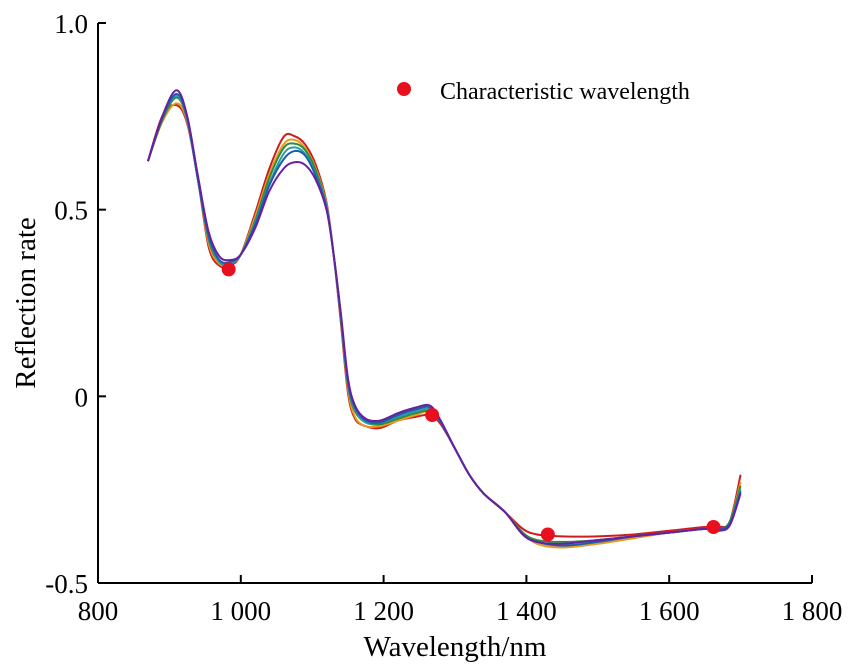 Image resolution: width=850 pixels, height=669 pixels. Describe the element at coordinates (526, 611) in the screenshot. I see `x-tick-label: 1 400` at that location.